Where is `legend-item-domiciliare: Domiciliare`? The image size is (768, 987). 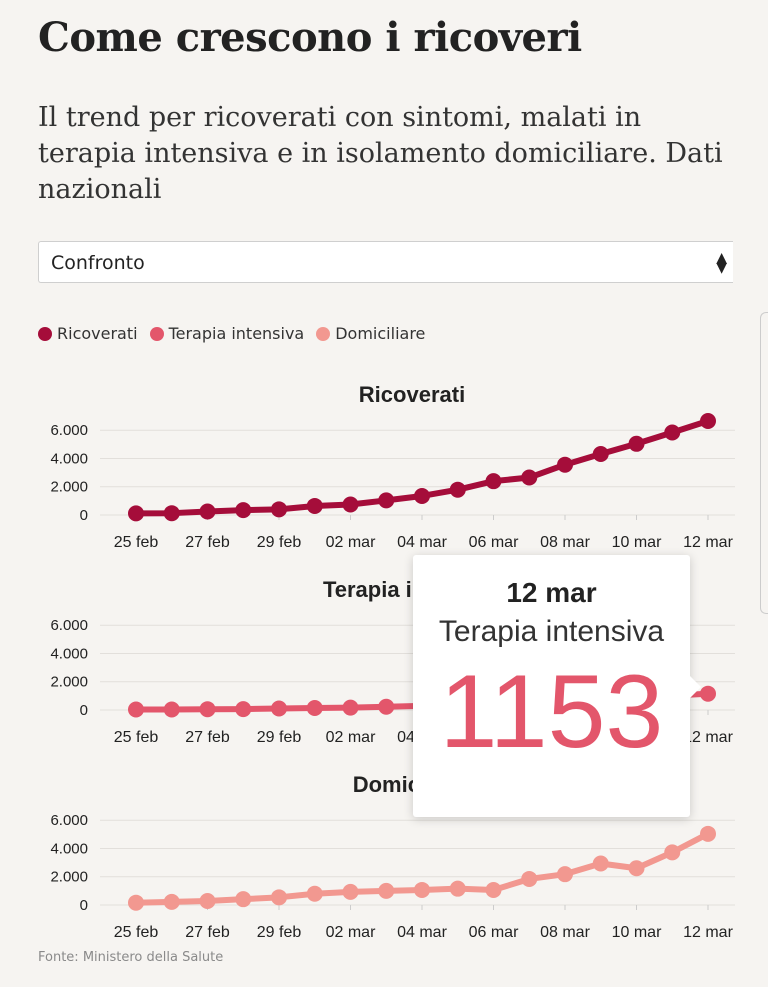
legend-item-domiciliare: Domiciliare is located at coordinates (370, 333).